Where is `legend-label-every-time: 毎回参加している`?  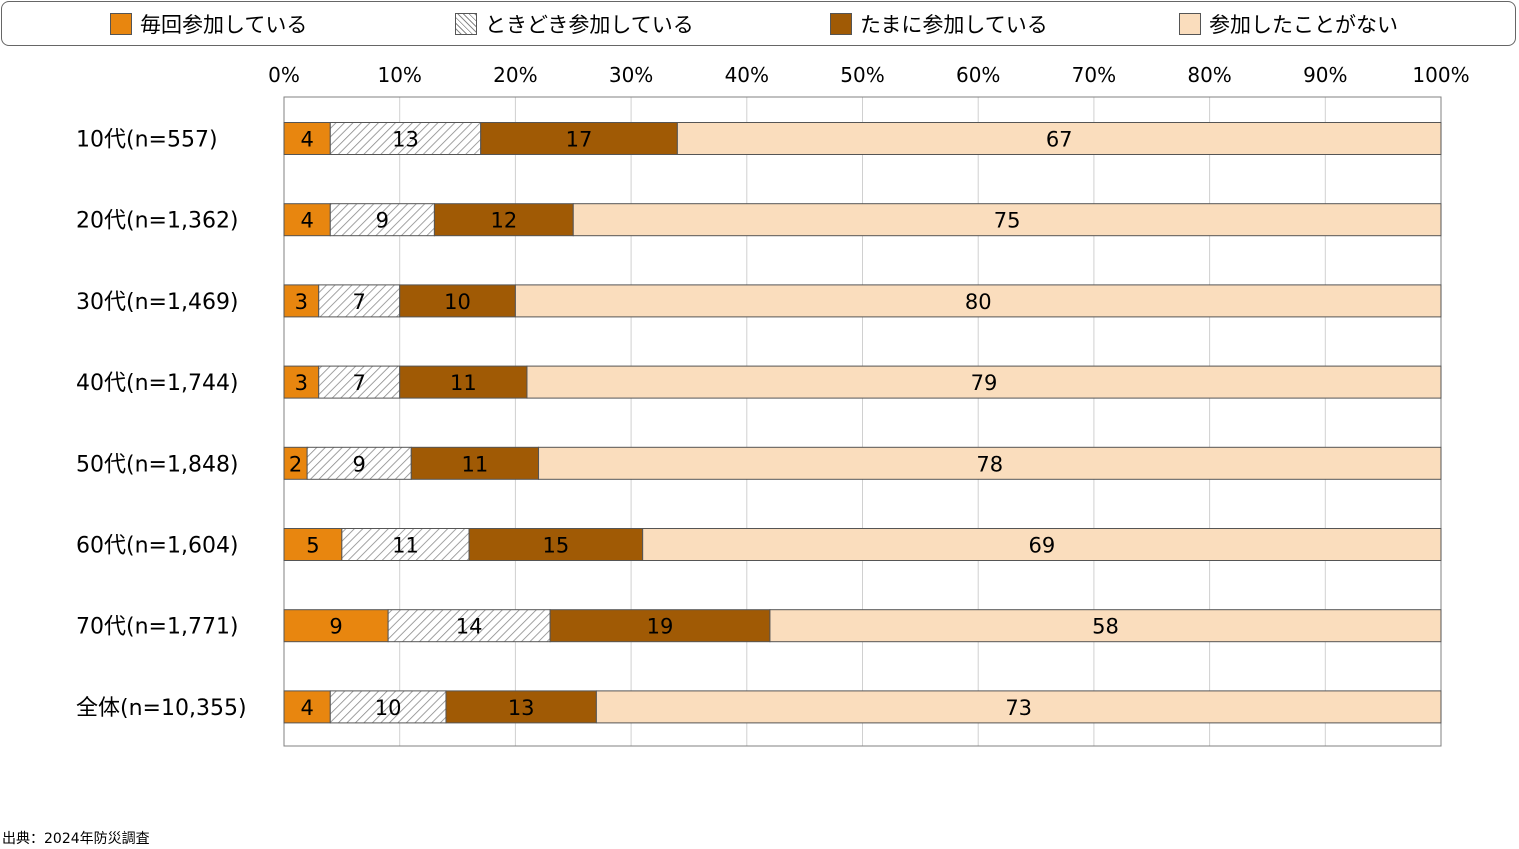
legend-label-every-time: 毎回参加している is located at coordinates (224, 25).